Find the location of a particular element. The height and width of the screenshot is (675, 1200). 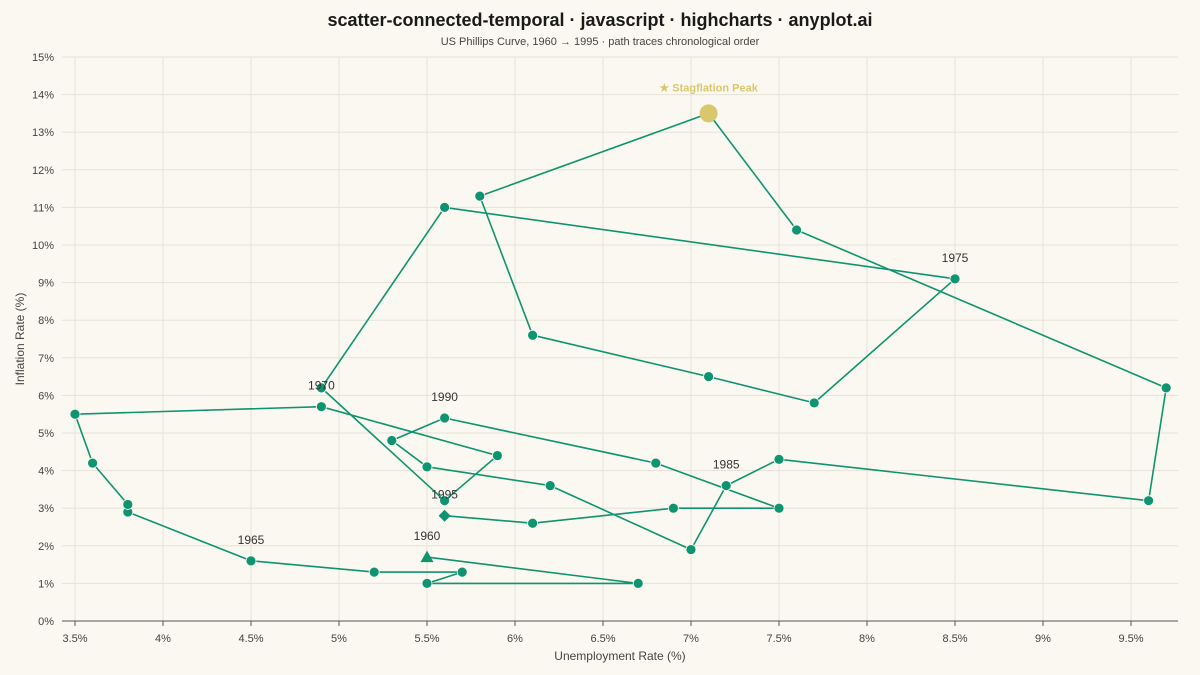

y-tick-label: 5% is located at coordinates (46, 434).